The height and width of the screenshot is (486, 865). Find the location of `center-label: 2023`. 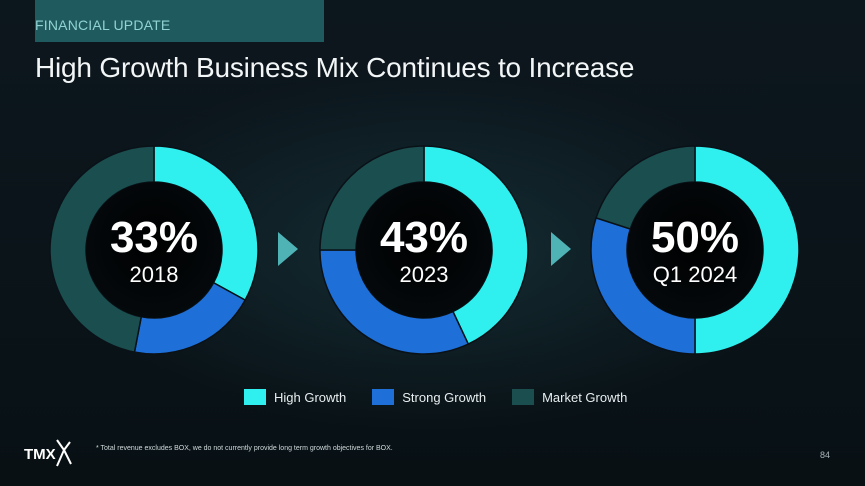

center-label: 2023 is located at coordinates (424, 274).